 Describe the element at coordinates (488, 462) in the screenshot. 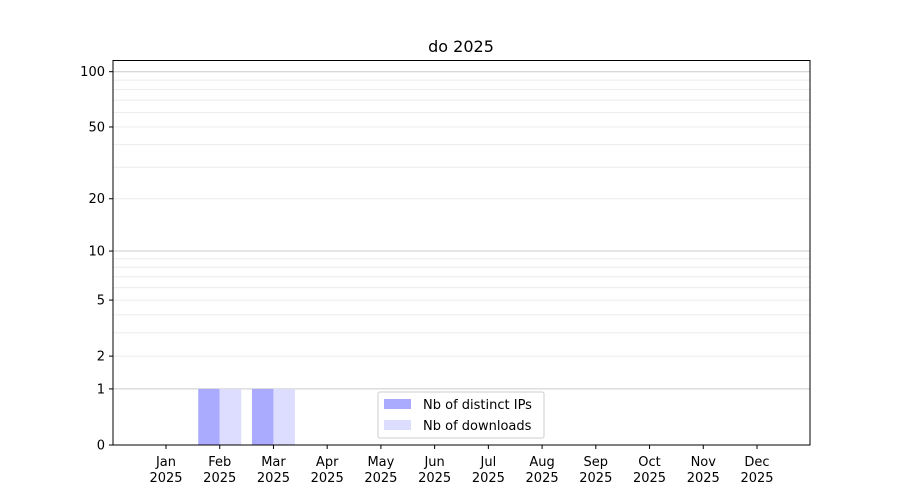

I see `x-tick-label-month: Jul` at that location.